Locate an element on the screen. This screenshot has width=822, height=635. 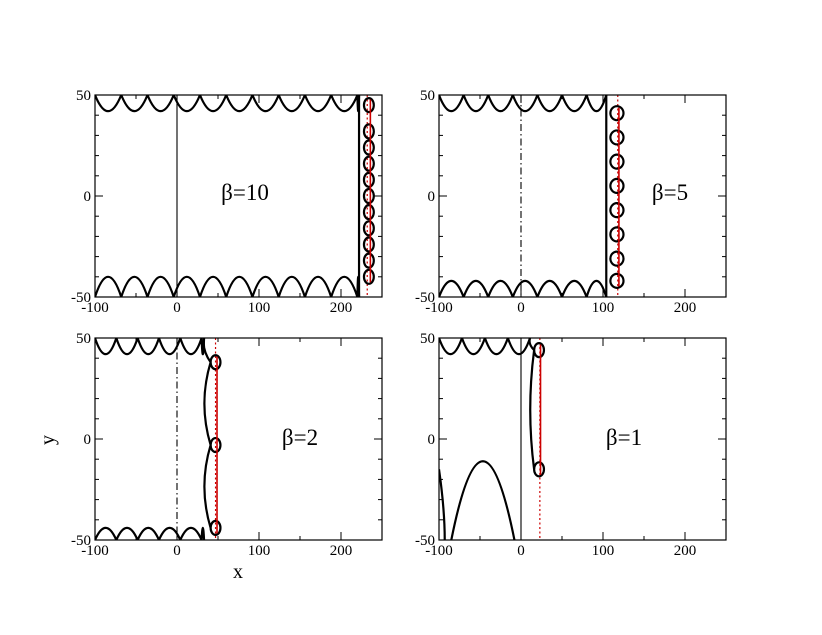
beta-annotation: β=5 is located at coordinates (670, 192).